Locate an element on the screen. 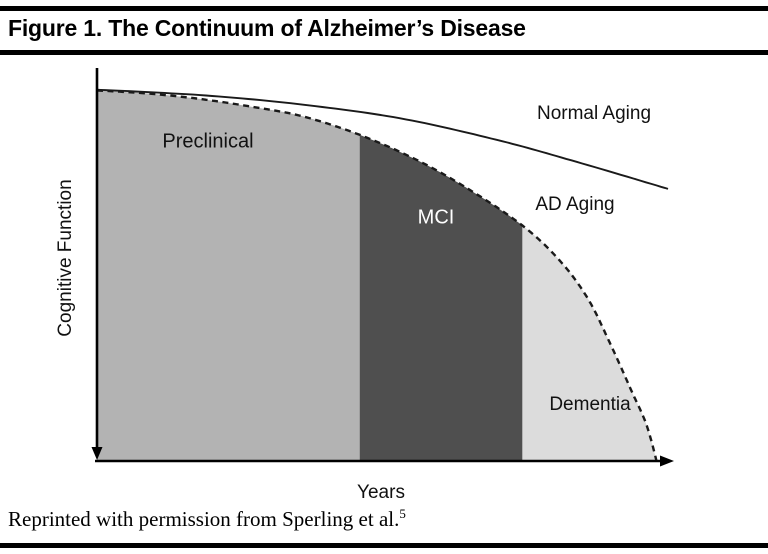 This screenshot has height=554, width=768. top-rule is located at coordinates (384, 8).